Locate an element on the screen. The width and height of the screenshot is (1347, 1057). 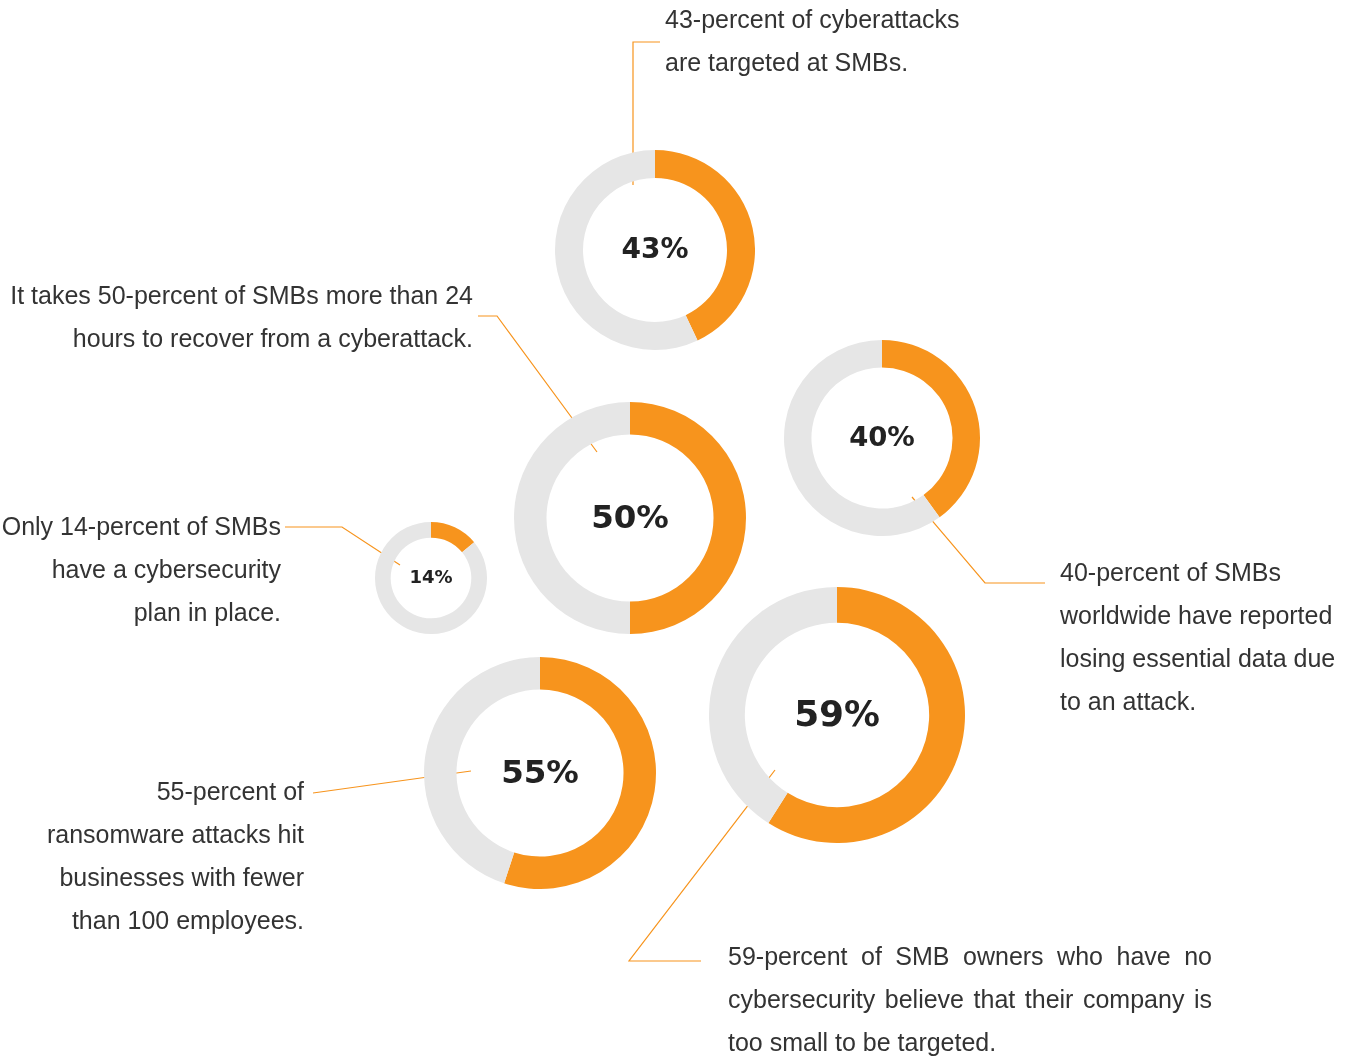
data-label: 40% is located at coordinates (882, 436).